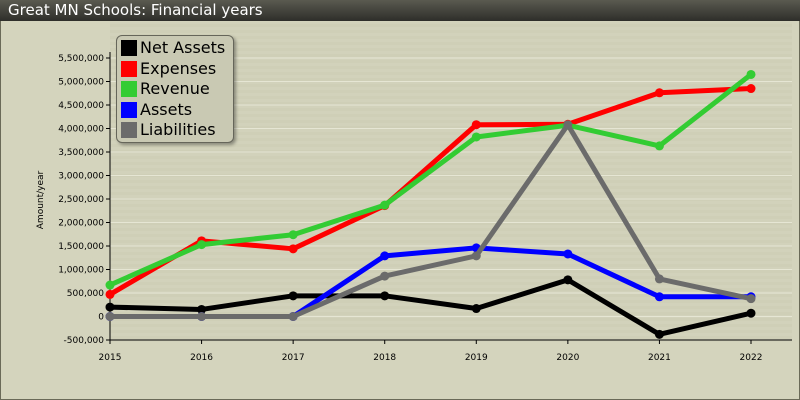 This screenshot has width=800, height=400. What do you see at coordinates (293, 358) in the screenshot?
I see `x-tick-label: 2017` at bounding box center [293, 358].